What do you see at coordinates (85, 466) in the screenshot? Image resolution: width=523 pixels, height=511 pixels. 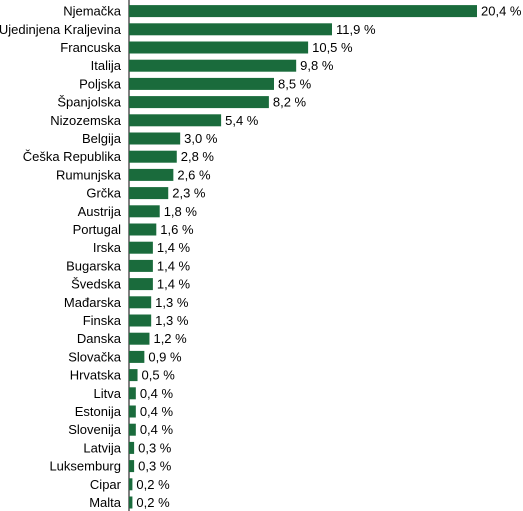 I see `category-label: Luksemburg` at bounding box center [85, 466].